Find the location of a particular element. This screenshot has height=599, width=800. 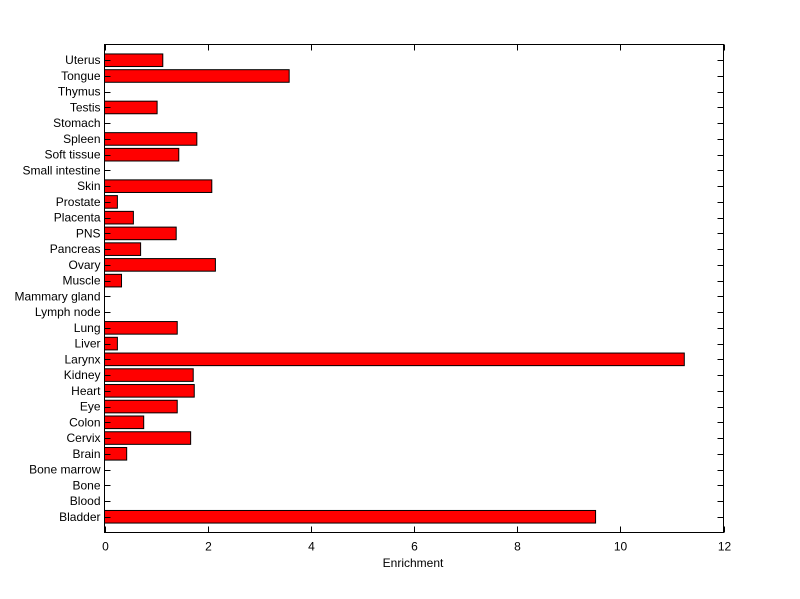

y-tick-label: Bone marrow is located at coordinates (65, 470).